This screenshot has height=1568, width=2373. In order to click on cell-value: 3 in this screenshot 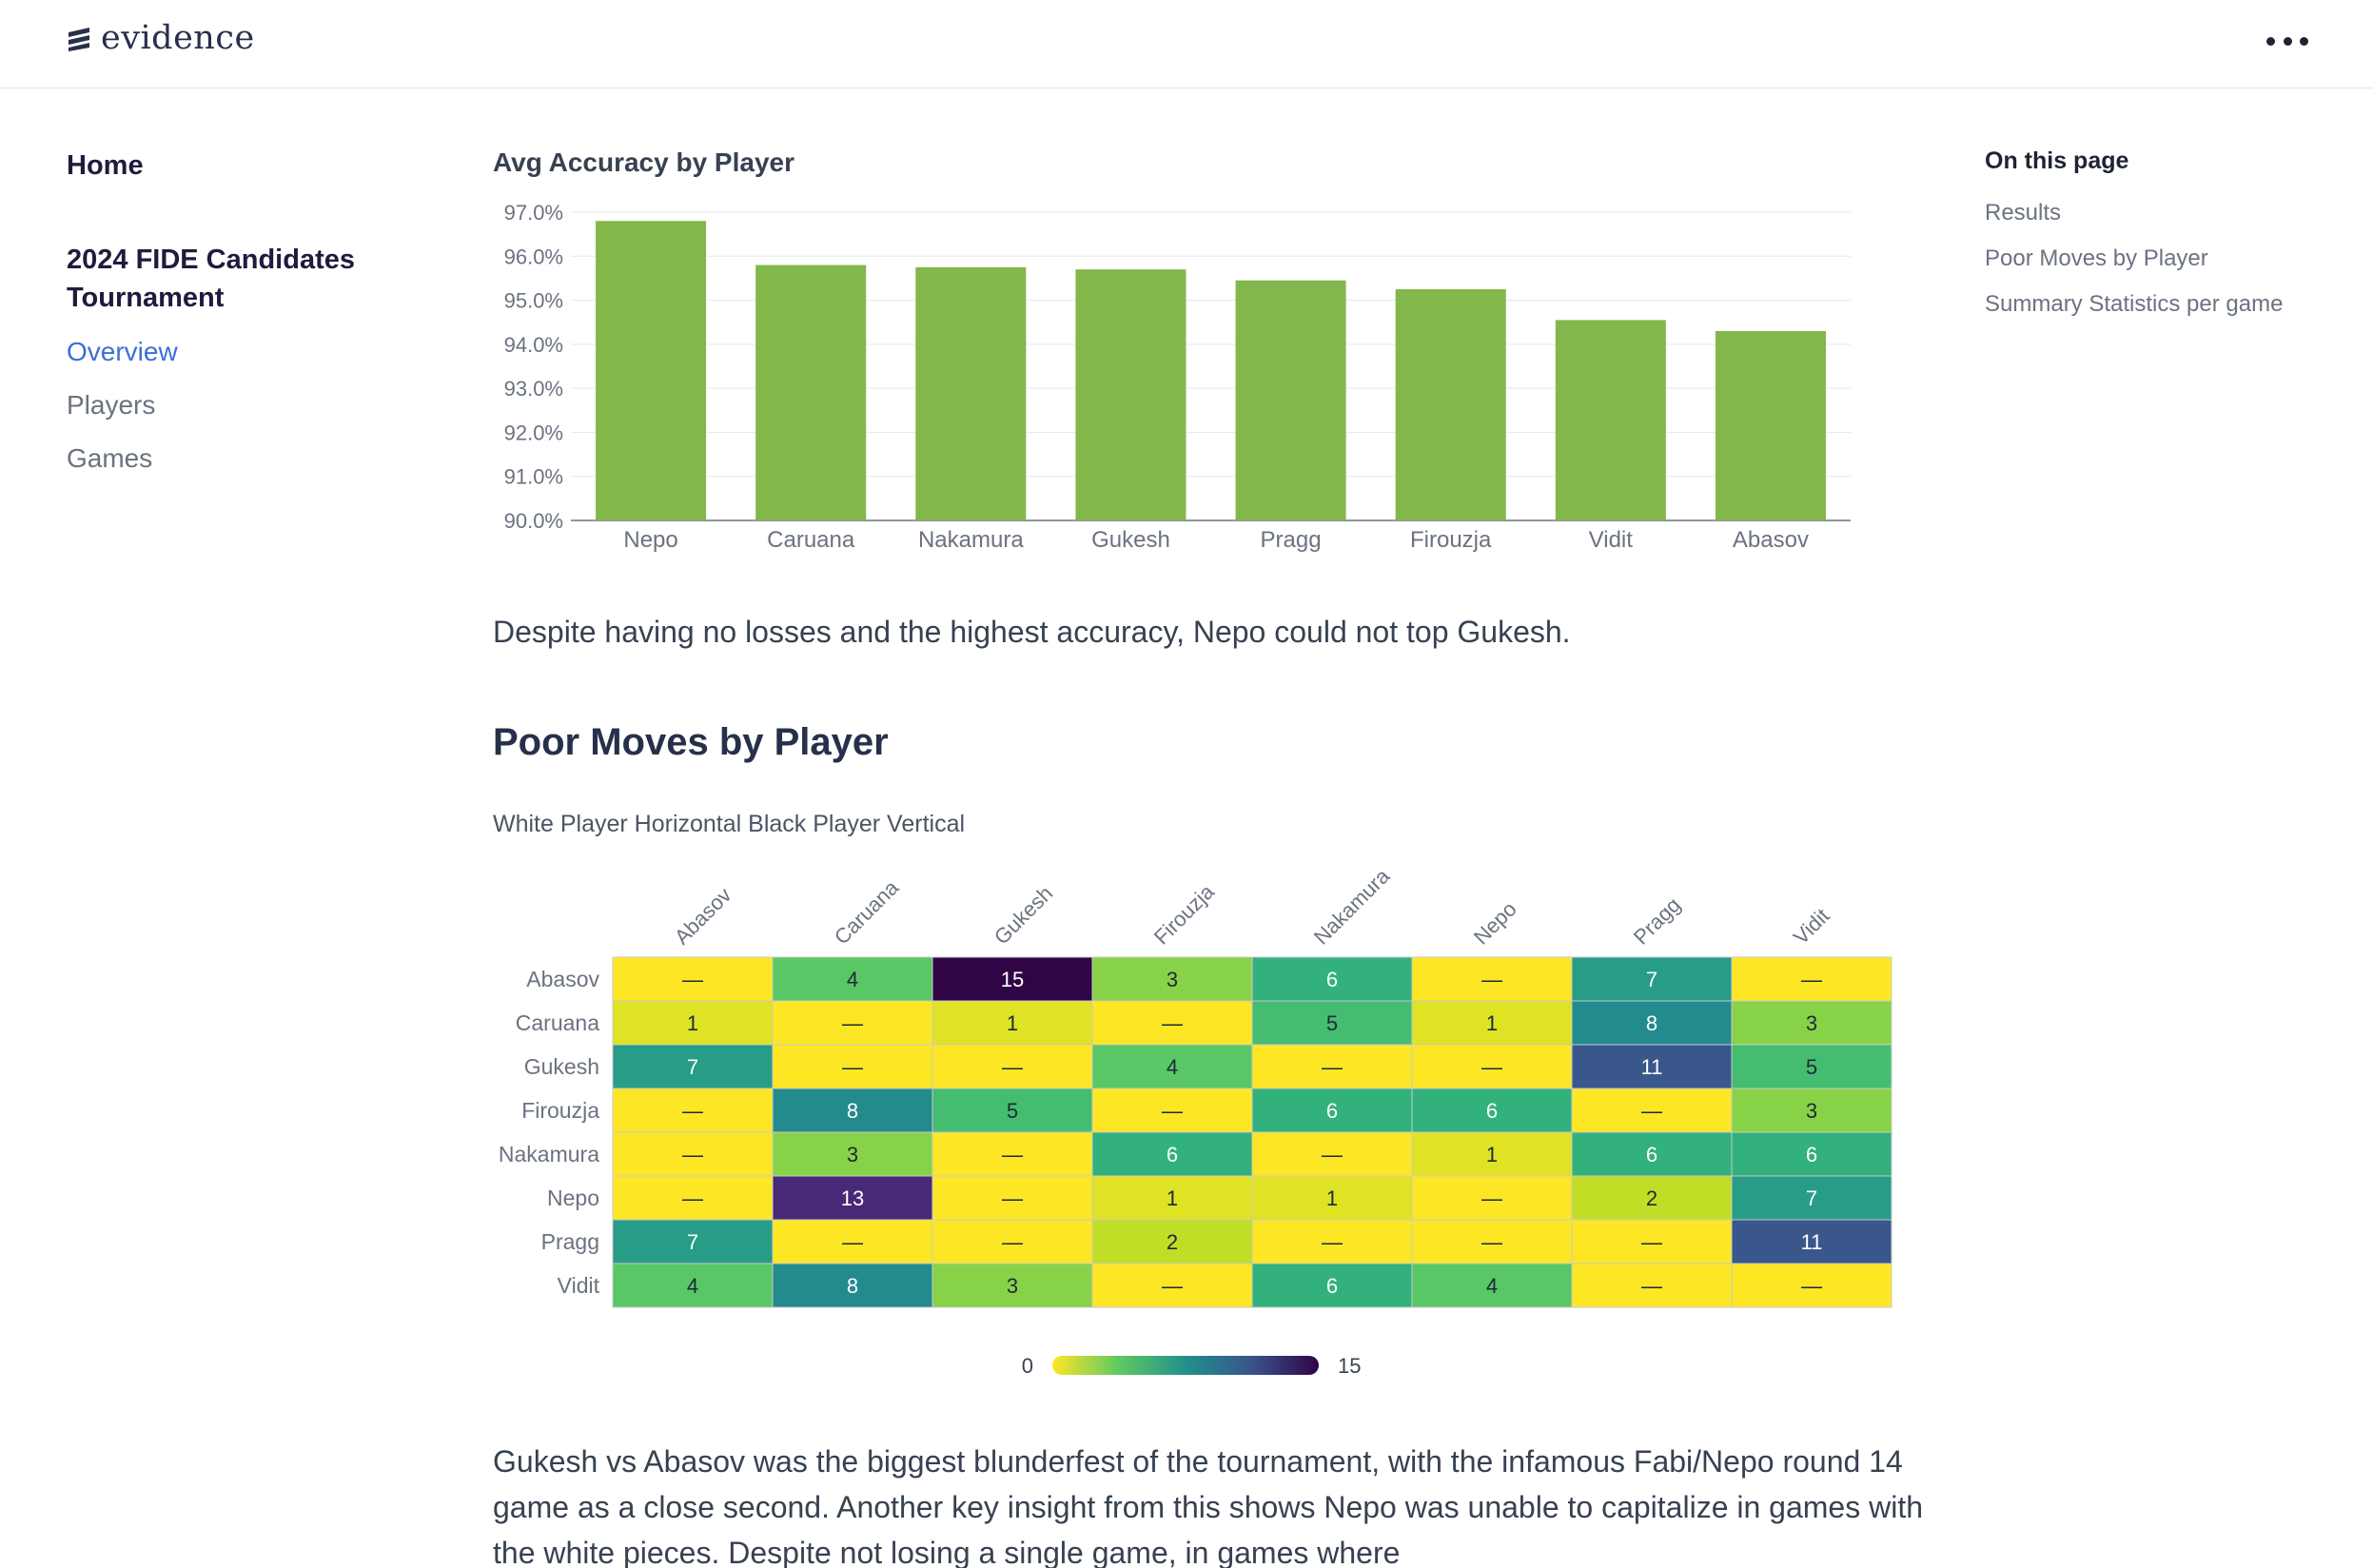, I will do `click(1811, 1023)`.